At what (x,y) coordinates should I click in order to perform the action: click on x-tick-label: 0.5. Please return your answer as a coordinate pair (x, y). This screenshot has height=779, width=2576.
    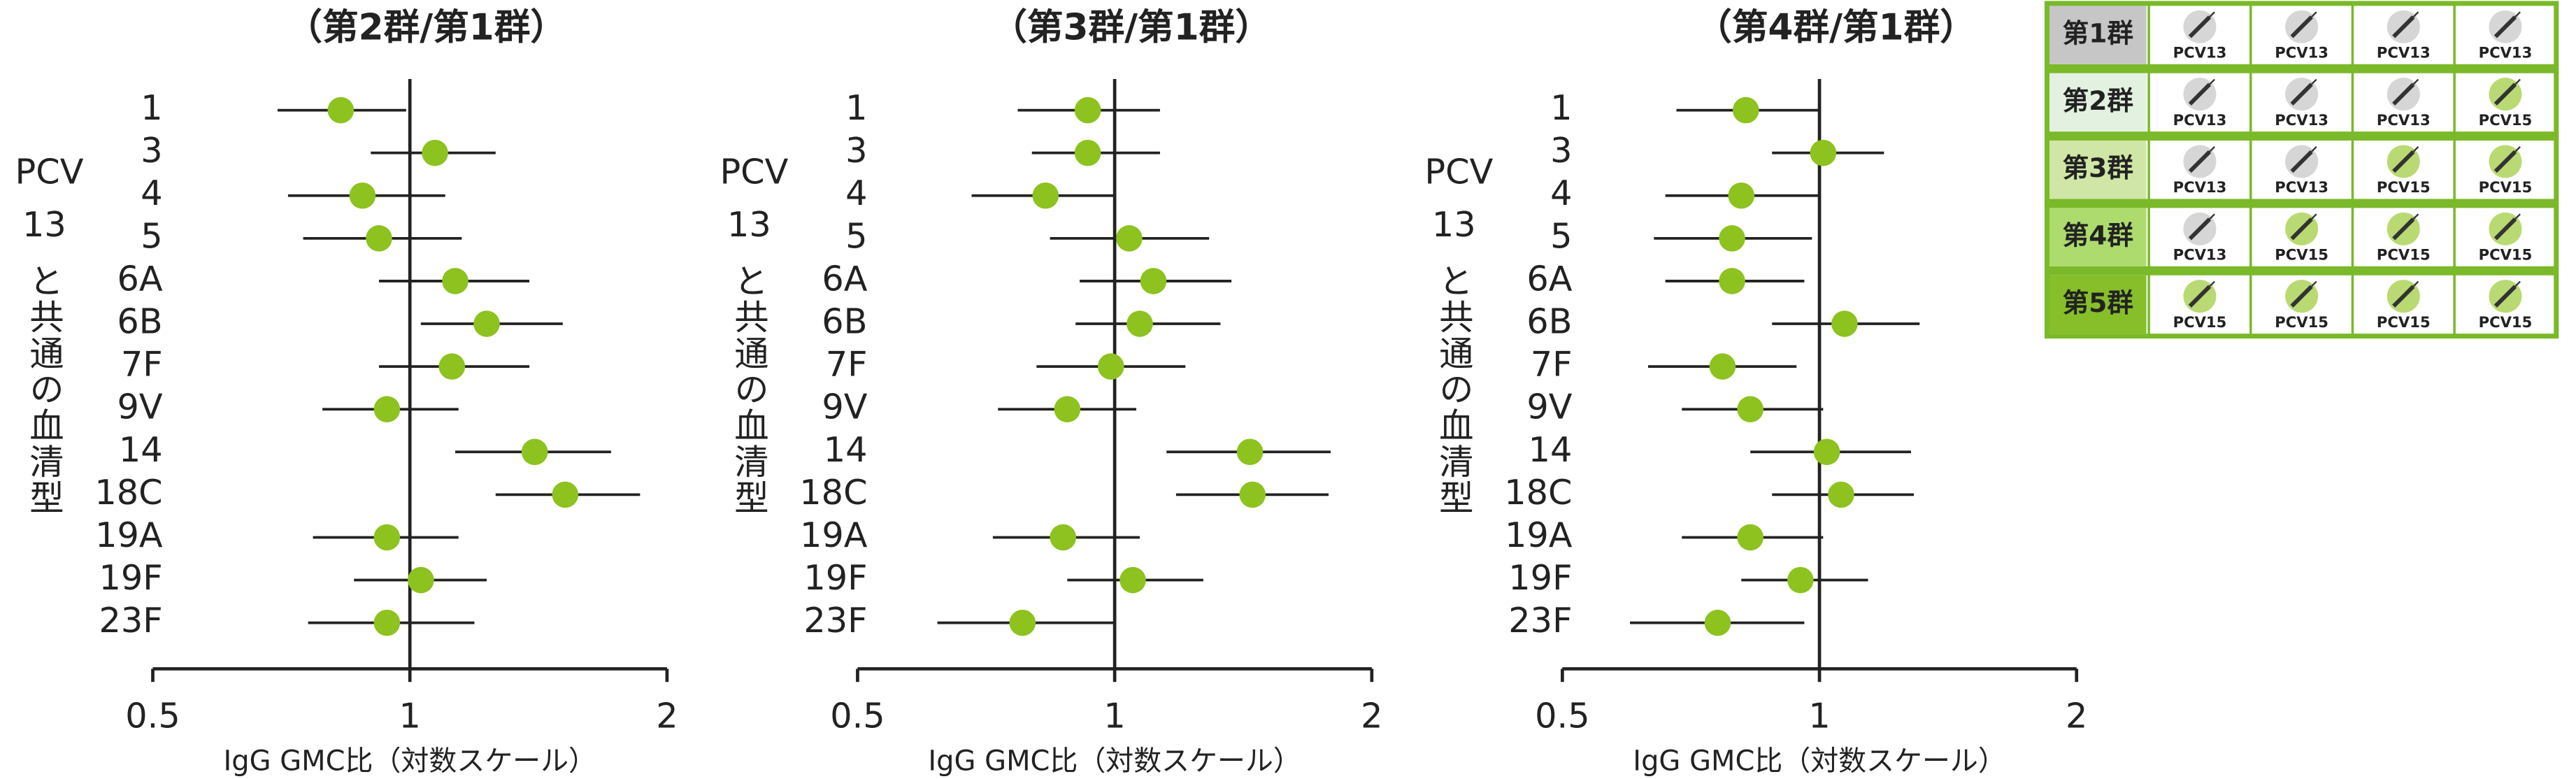
    Looking at the image, I should click on (152, 715).